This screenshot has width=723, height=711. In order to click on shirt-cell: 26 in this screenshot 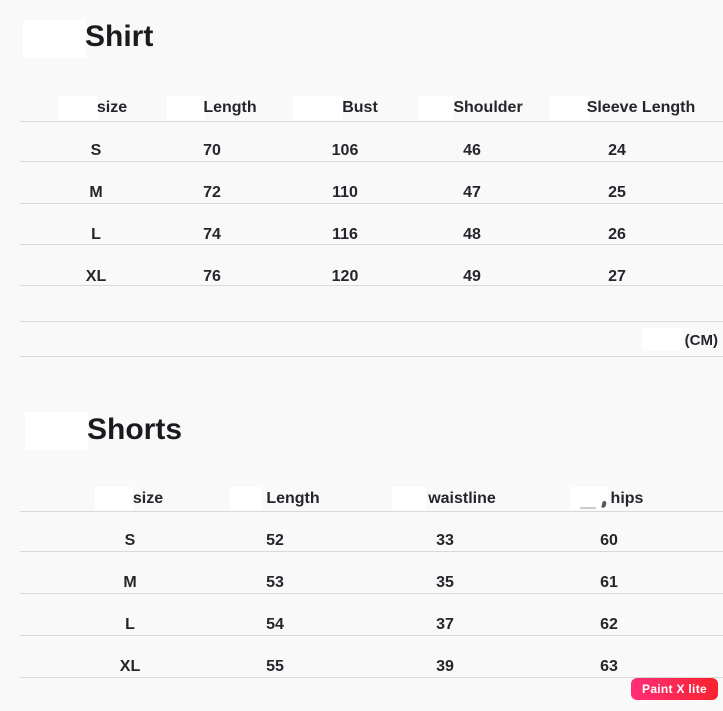, I will do `click(617, 234)`.